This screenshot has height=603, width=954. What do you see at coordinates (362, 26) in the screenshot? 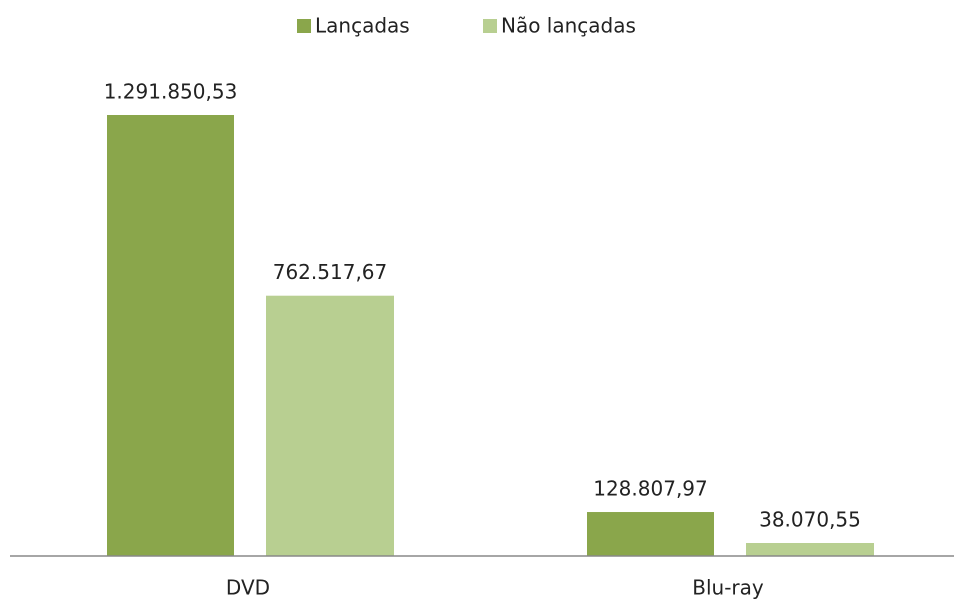
I see `legend-label: Lançadas` at bounding box center [362, 26].